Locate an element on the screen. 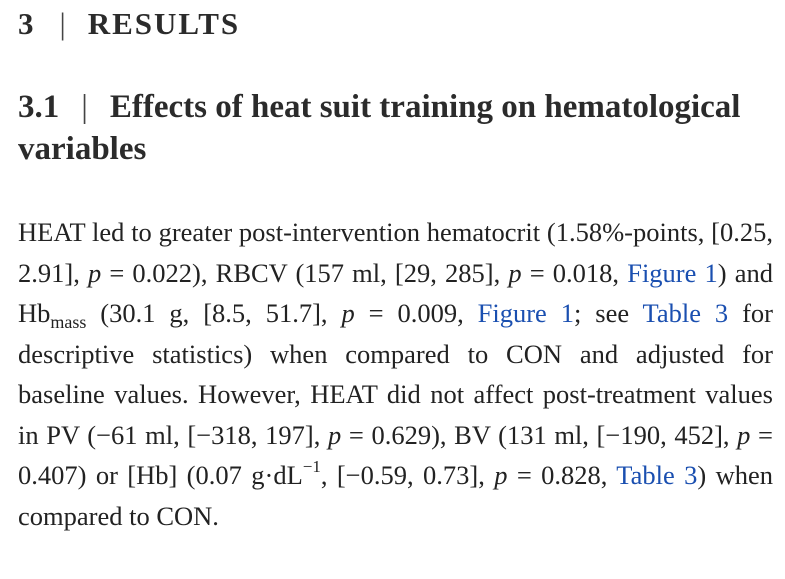 The height and width of the screenshot is (579, 785). text-segment: = 0.407) or [Hb] (0.07 g·dL is located at coordinates (395, 455).